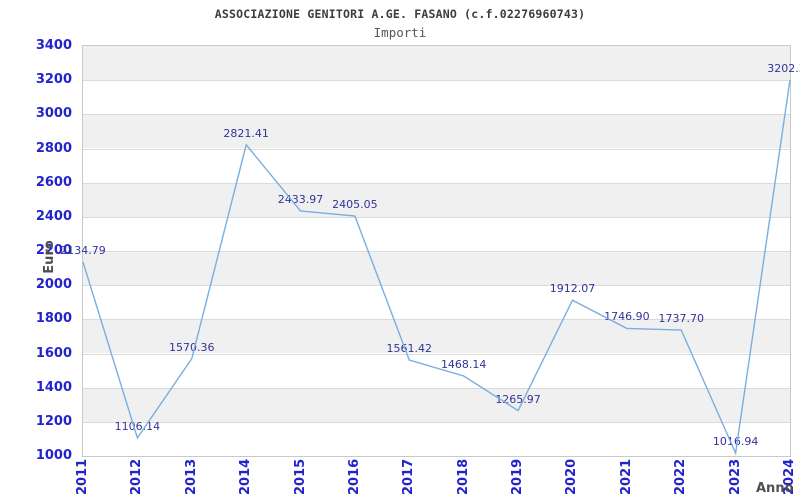 This screenshot has width=800, height=500. What do you see at coordinates (400, 32) in the screenshot?
I see `chart-subtitle: Importi` at bounding box center [400, 32].